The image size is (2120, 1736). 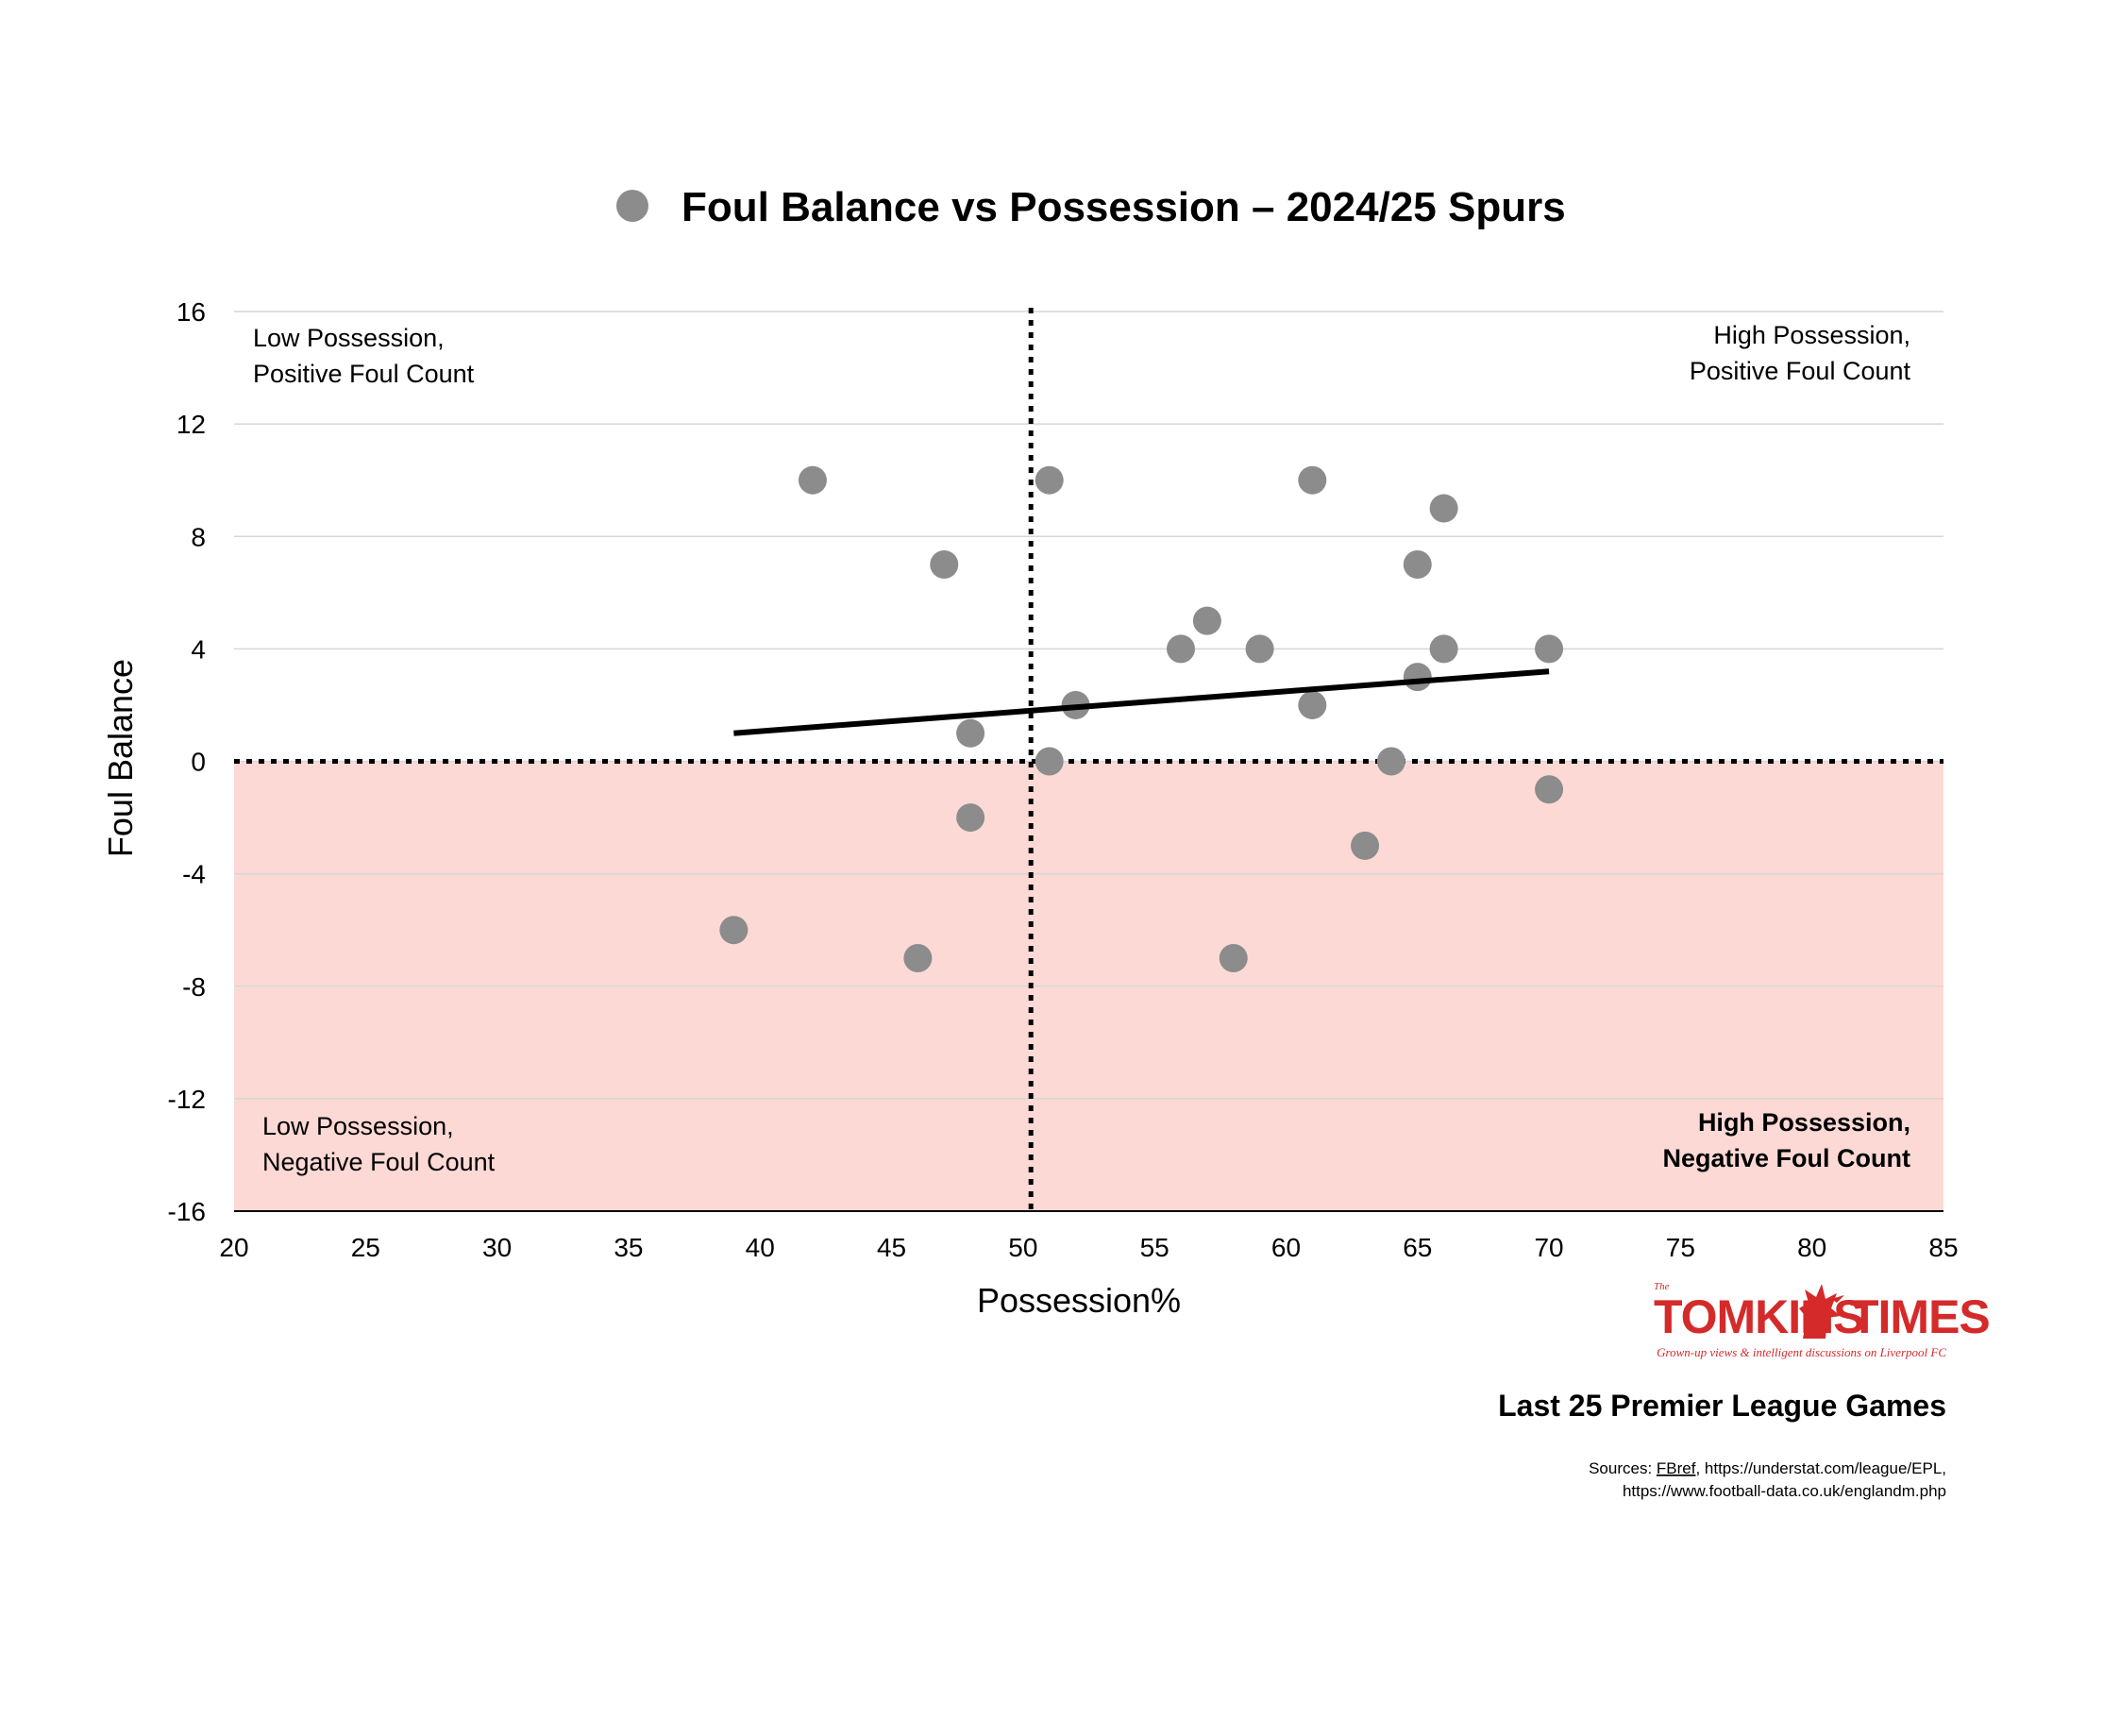 What do you see at coordinates (1811, 335) in the screenshot?
I see `quadrant-label-top-right-line1: High Possession,` at bounding box center [1811, 335].